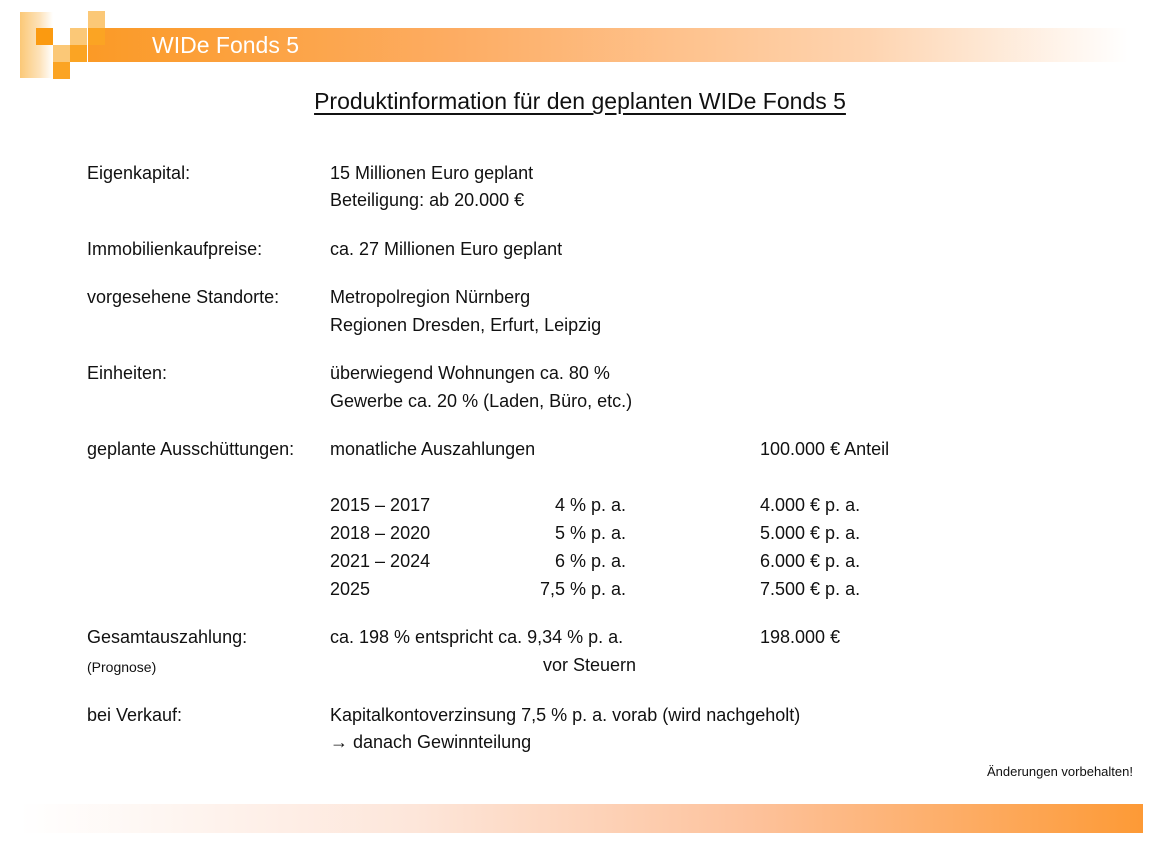 This screenshot has width=1155, height=848. Describe the element at coordinates (810, 533) in the screenshot. I see `schedule-amount: 5.000 € p. a.` at that location.